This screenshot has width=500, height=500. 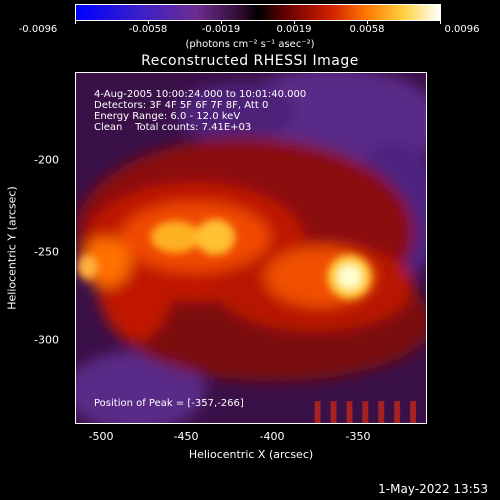 What do you see at coordinates (101, 436) in the screenshot?
I see `x-tick-label: -500` at bounding box center [101, 436].